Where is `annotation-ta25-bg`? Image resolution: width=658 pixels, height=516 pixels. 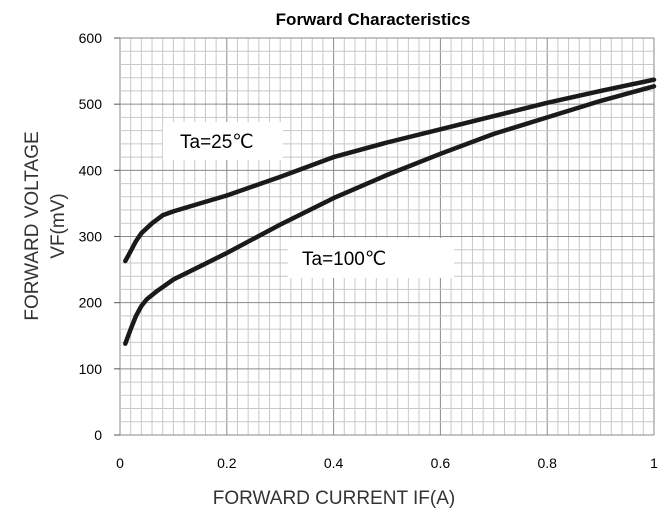 annotation-ta25-bg is located at coordinates (223, 141).